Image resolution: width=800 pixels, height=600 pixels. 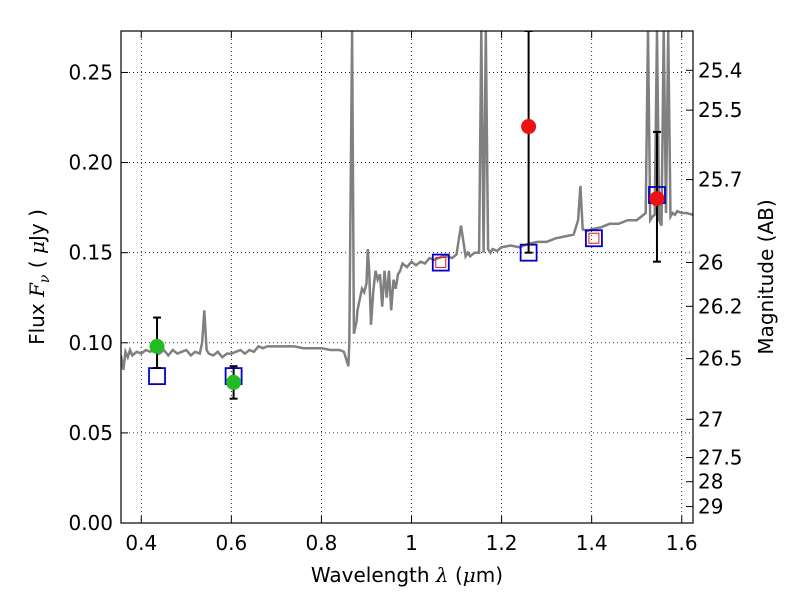 I want to click on magnitude-tick-label: 26.2, so click(x=720, y=306).